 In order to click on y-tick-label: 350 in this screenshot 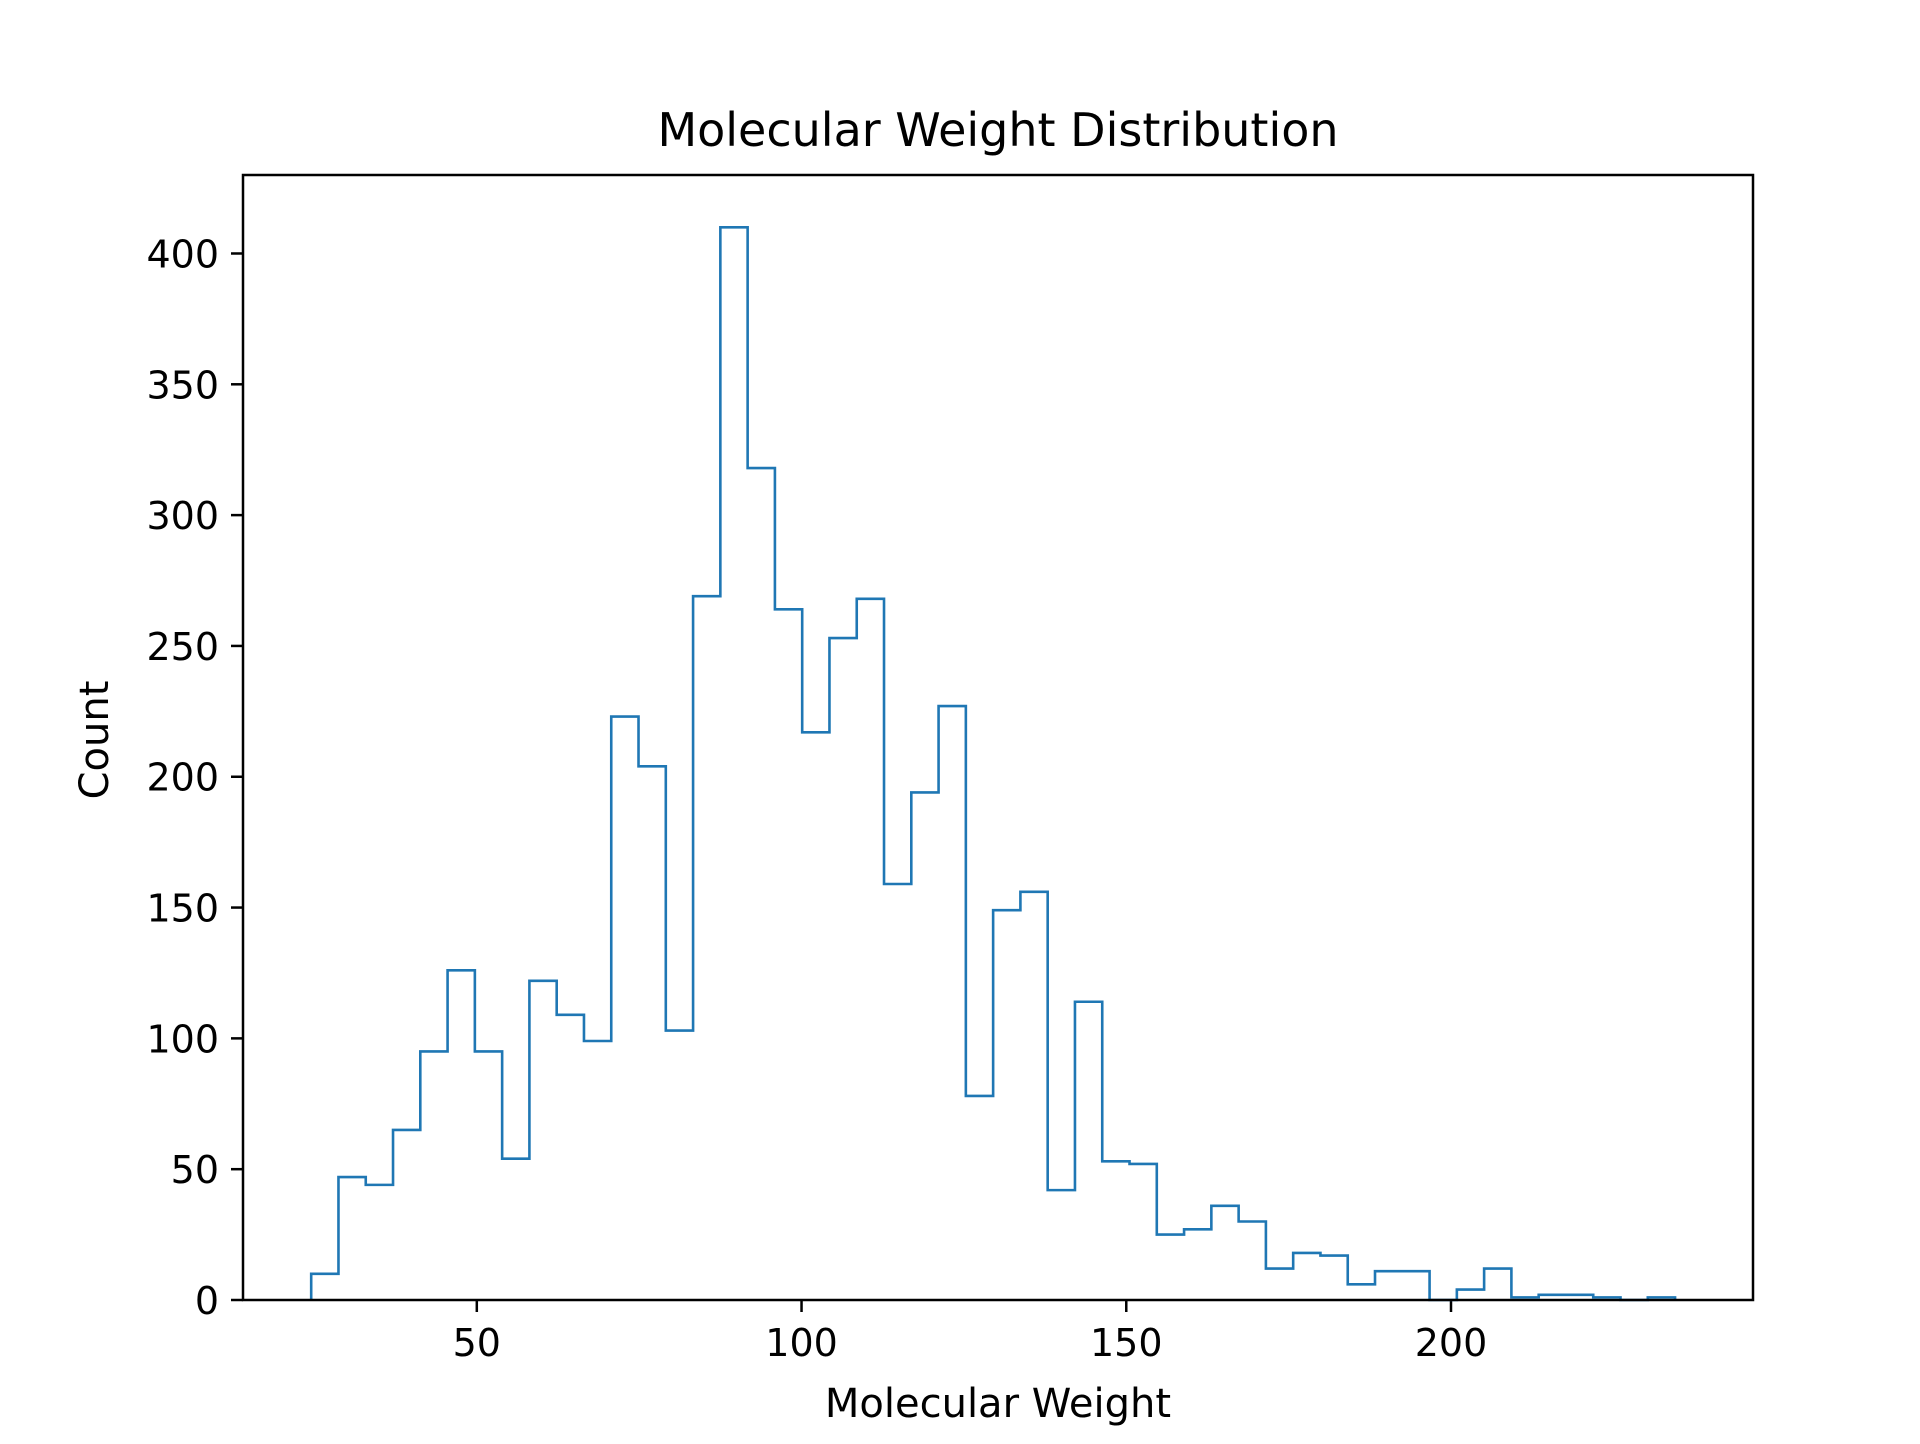, I will do `click(182, 385)`.